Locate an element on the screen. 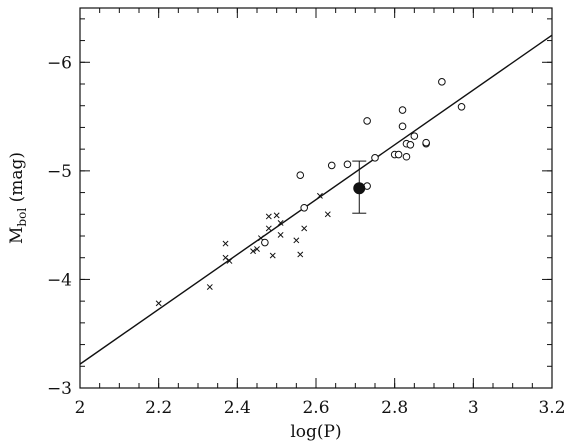 Image resolution: width=570 pixels, height=444 pixels. y-axis-label-suffix: (mag) is located at coordinates (17, 180).